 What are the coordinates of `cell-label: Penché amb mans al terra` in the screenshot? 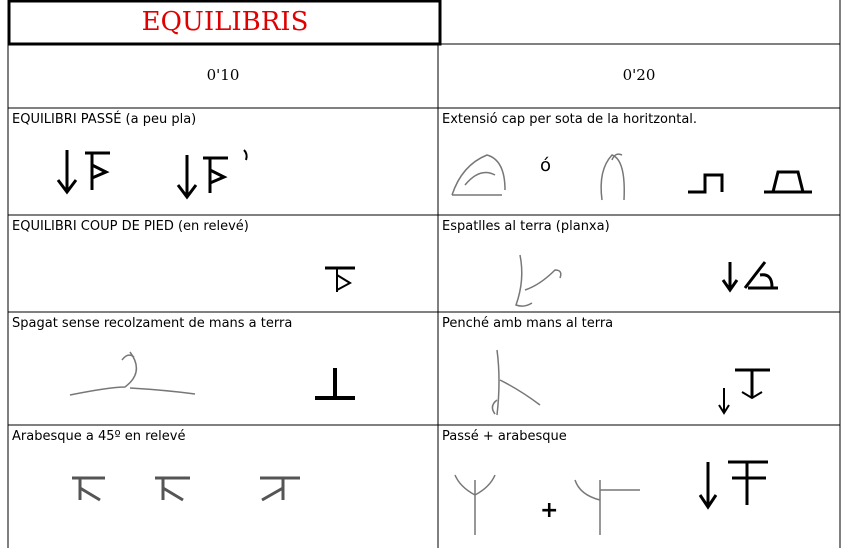 It's located at (528, 323).